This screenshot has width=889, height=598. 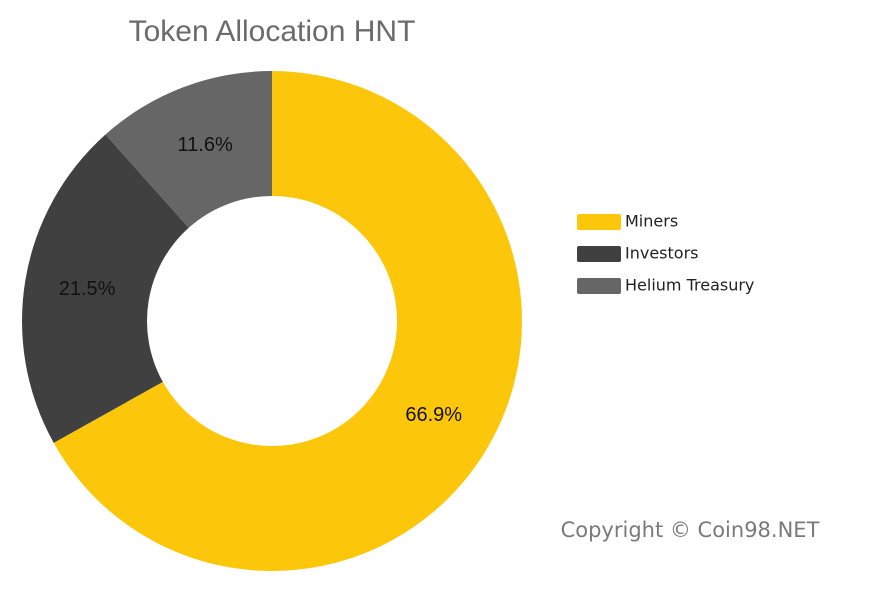 I want to click on data-label: 11.6%, so click(x=205, y=145).